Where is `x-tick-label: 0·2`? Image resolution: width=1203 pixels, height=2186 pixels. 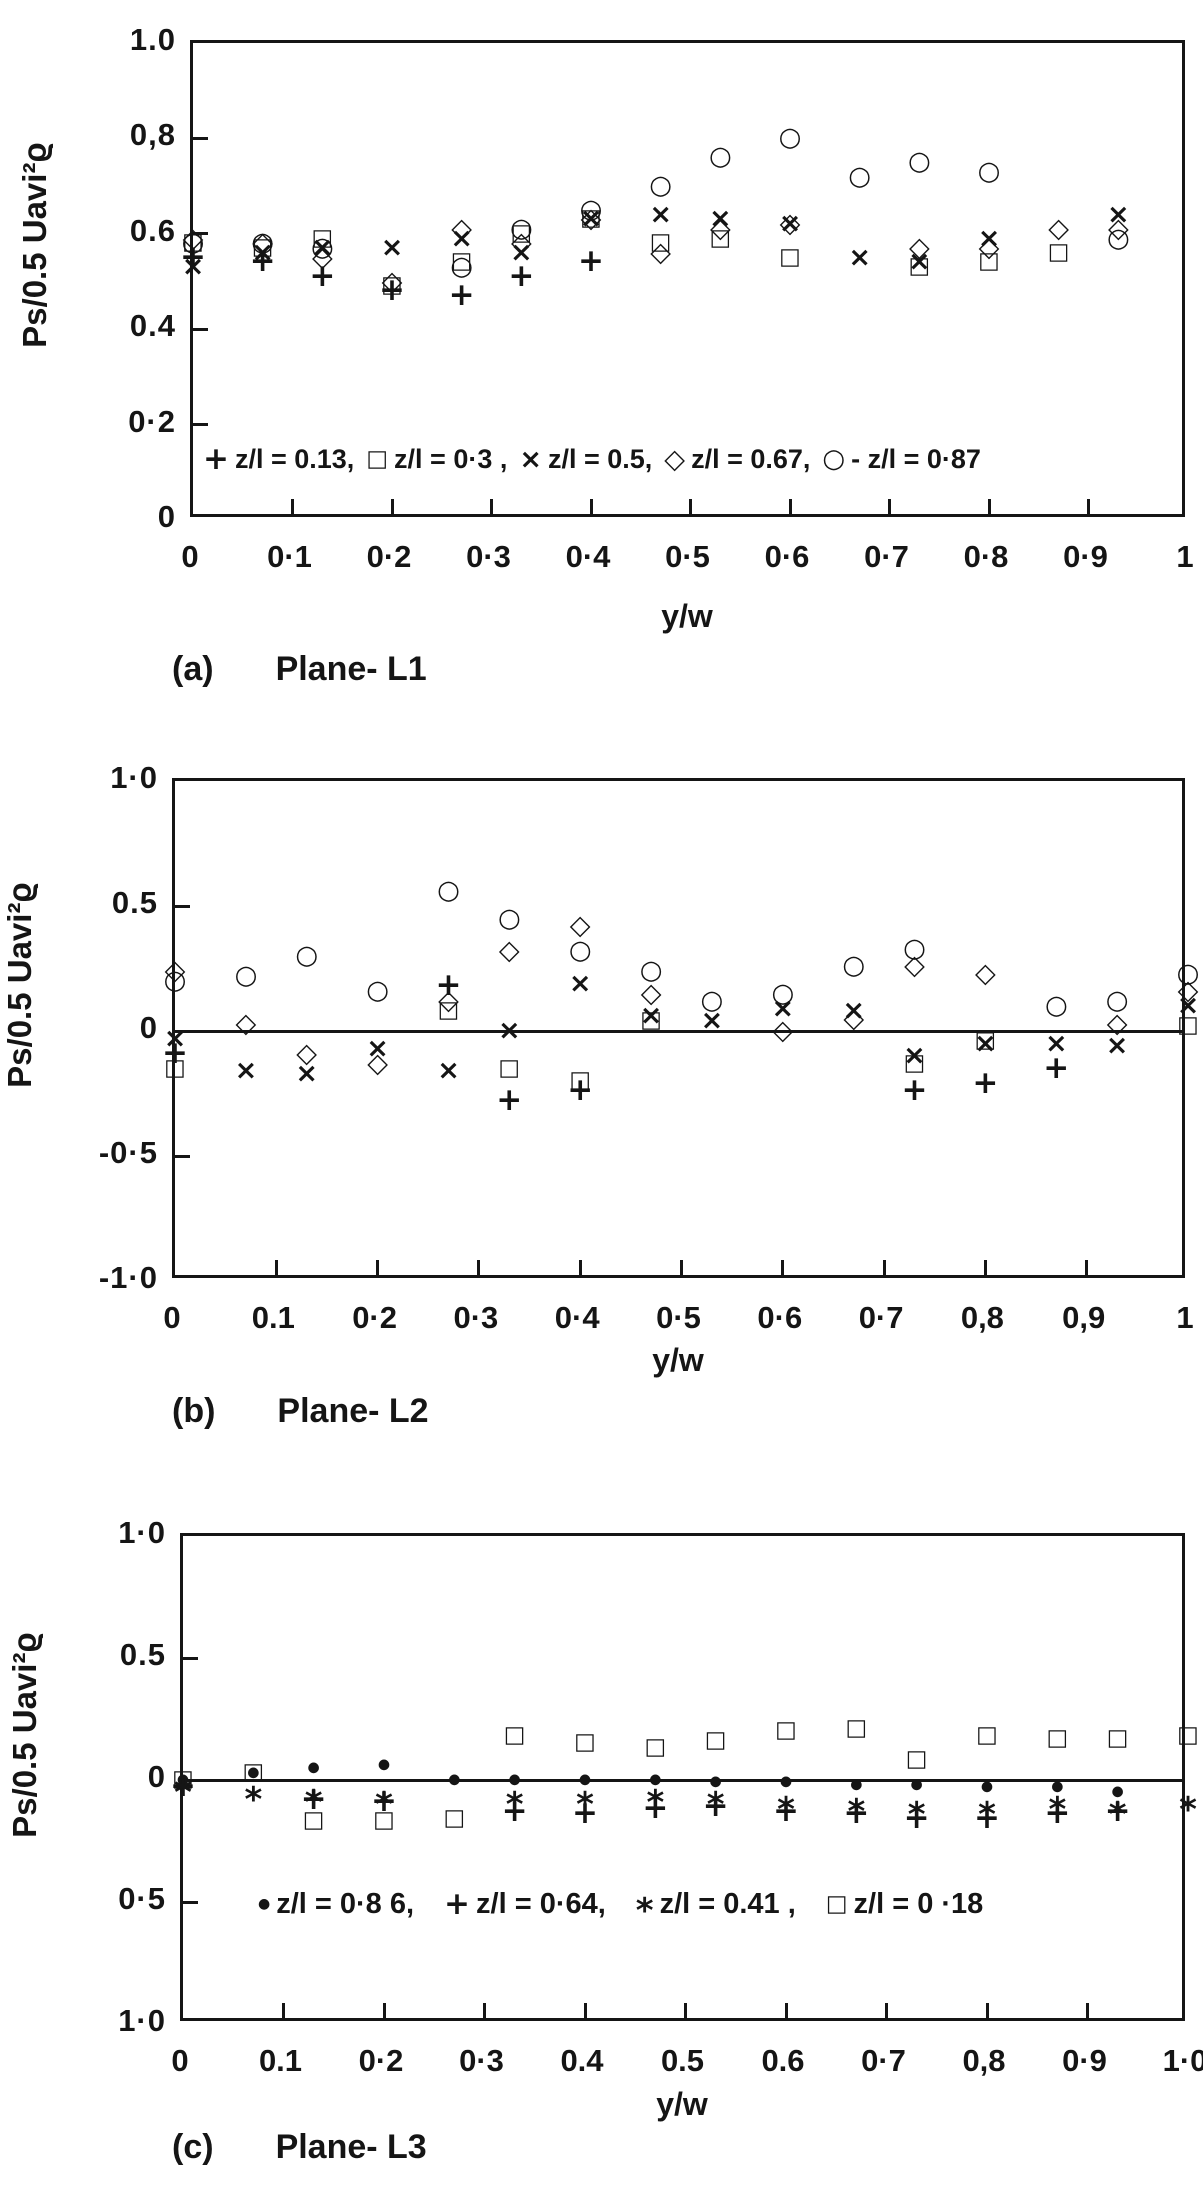
x-tick-label: 0·2 is located at coordinates (389, 556).